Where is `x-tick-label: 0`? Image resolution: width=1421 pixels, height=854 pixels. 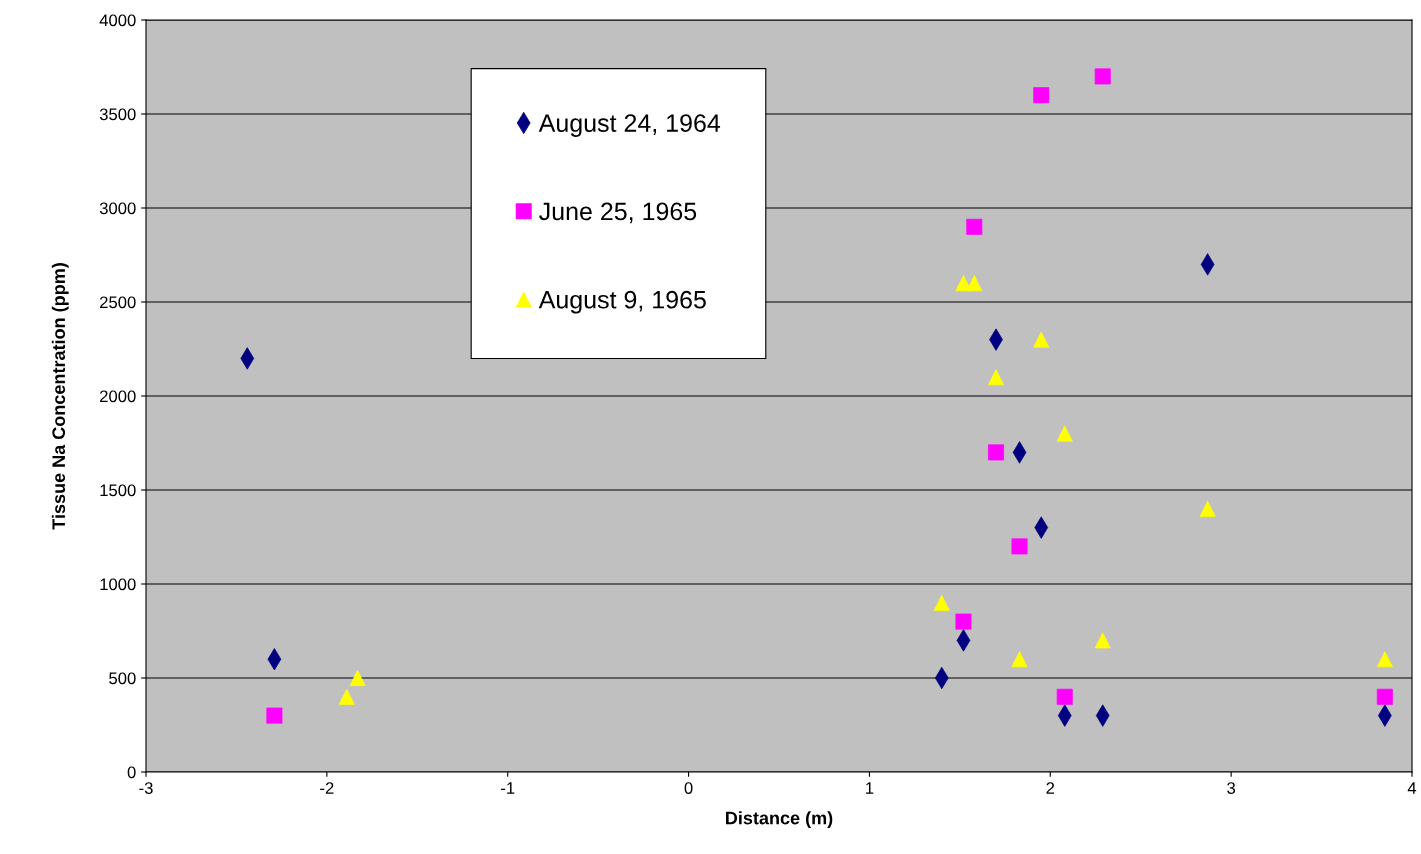
x-tick-label: 0 is located at coordinates (688, 788).